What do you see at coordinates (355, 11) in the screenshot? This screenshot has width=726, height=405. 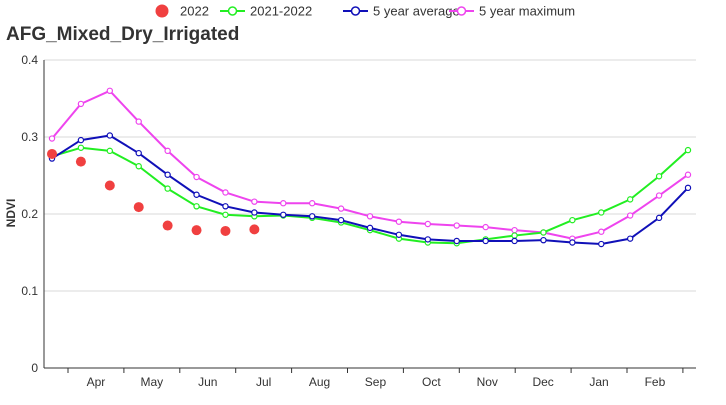 I see `legend-marker-5-year-average` at bounding box center [355, 11].